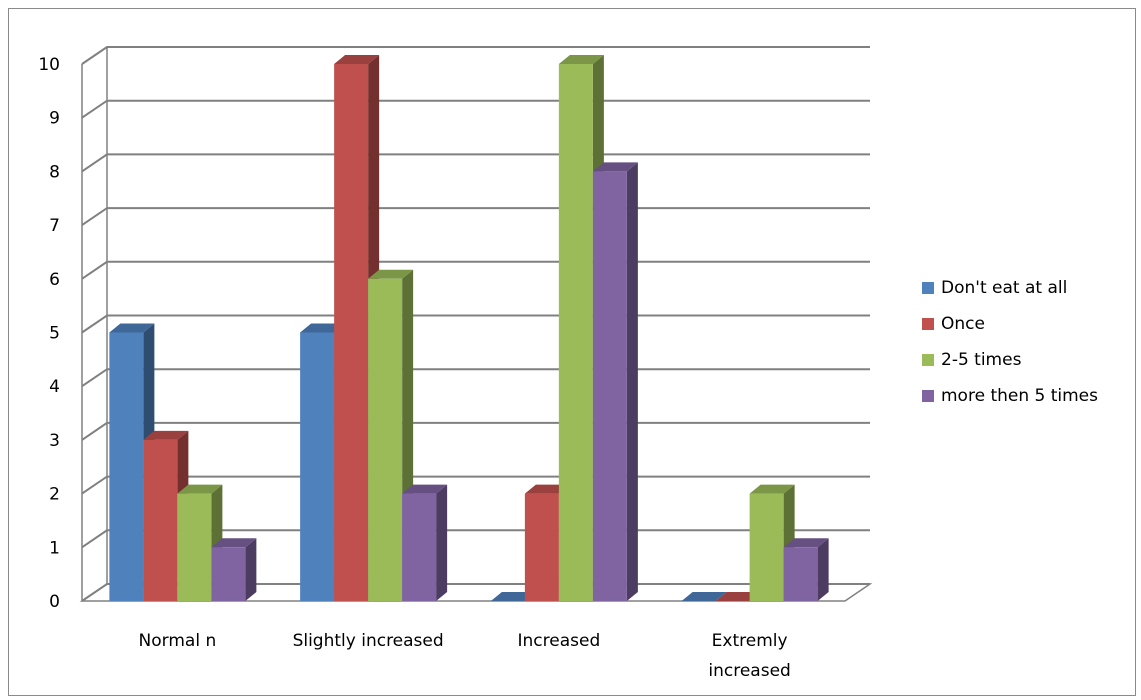 This screenshot has width=1141, height=700. Describe the element at coordinates (54, 119) in the screenshot. I see `y-tick-label: 9` at that location.